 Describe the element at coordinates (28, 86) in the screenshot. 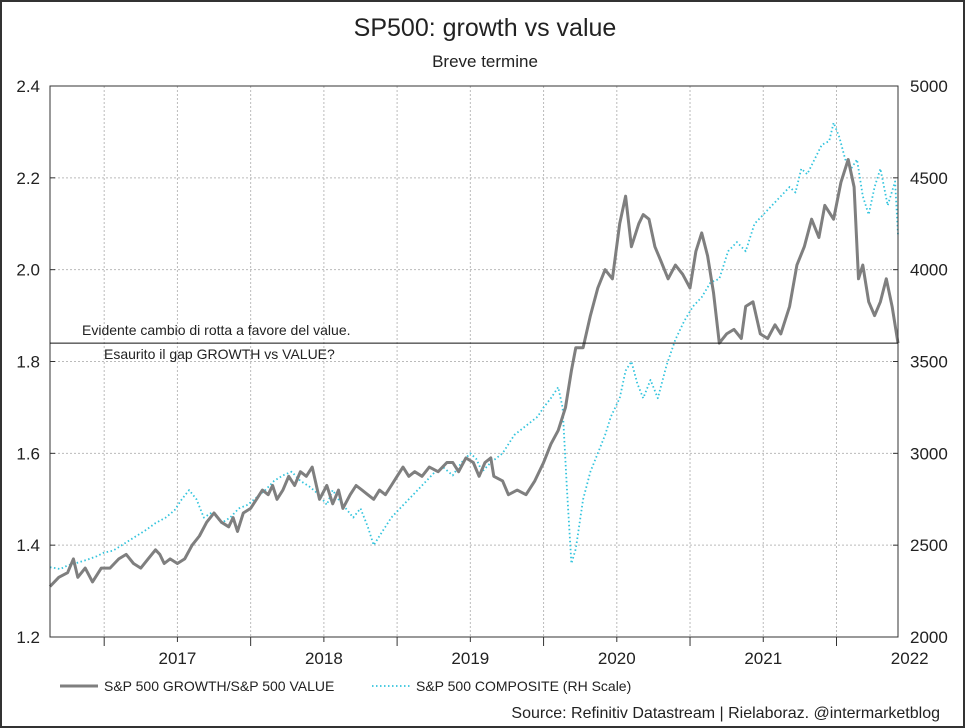

I see `y-left-tick-label: 2.4` at that location.